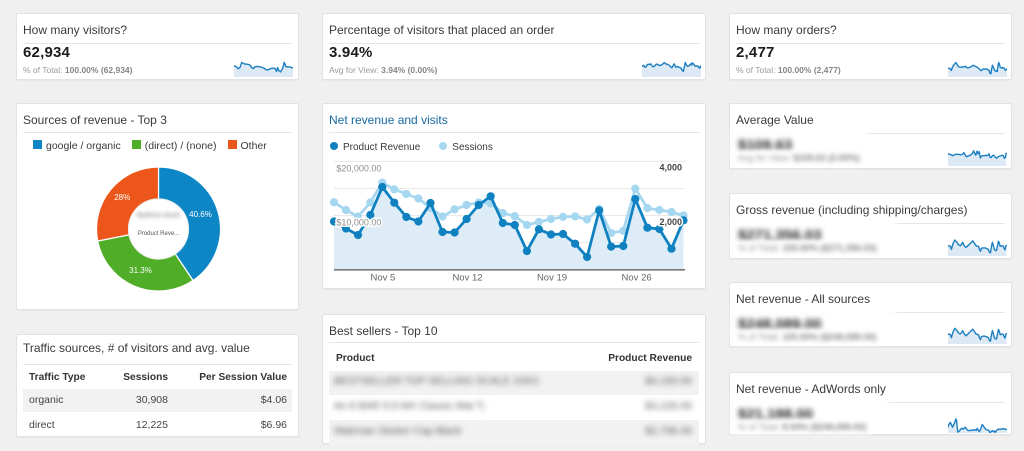  I want to click on svg-text: Nov 5, so click(382, 278).